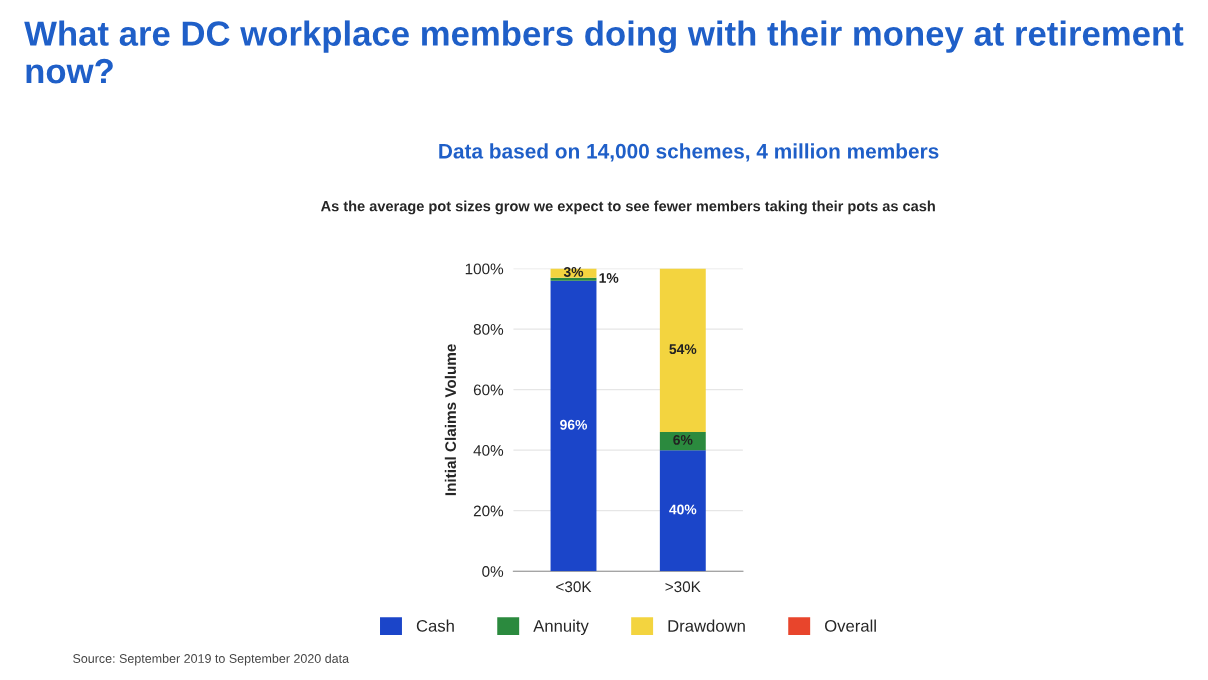  I want to click on x-tick-label: <30K, so click(574, 587).